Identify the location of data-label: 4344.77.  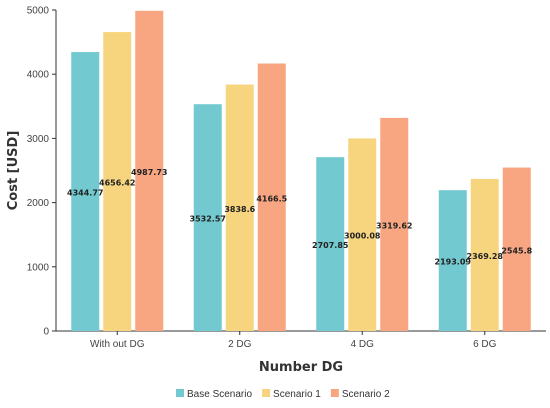
(85, 193).